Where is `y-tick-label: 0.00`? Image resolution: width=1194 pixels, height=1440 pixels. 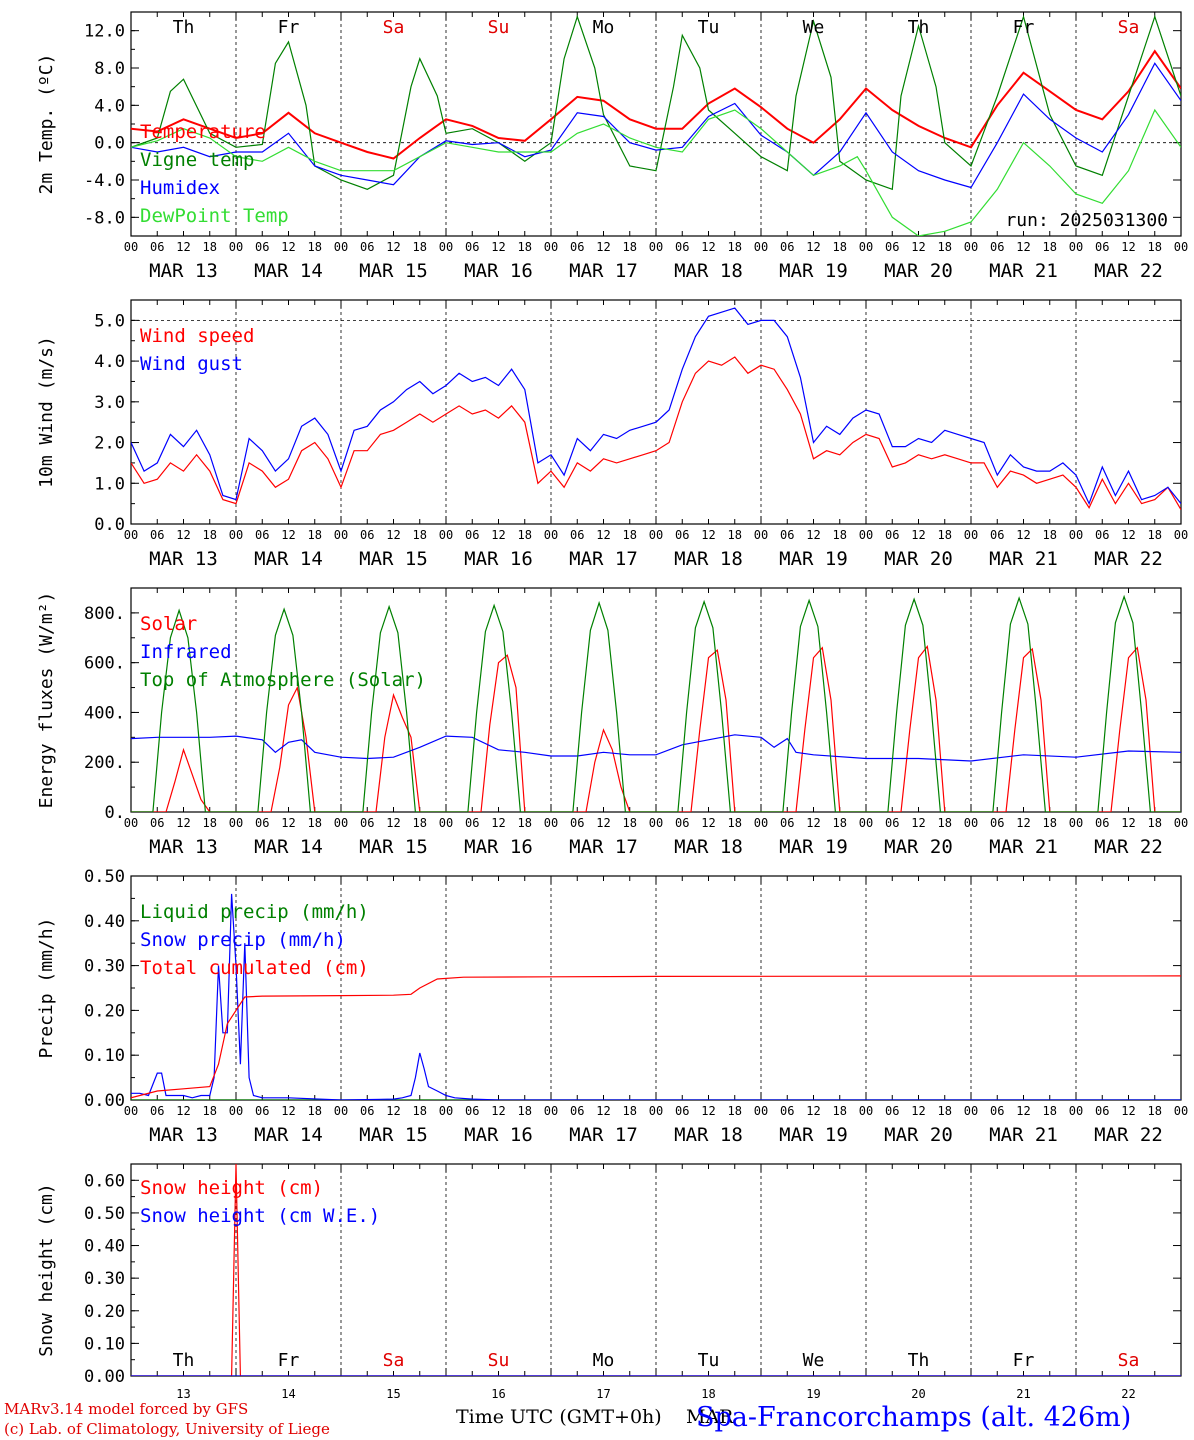
y-tick-label: 0.00 is located at coordinates (104, 1377).